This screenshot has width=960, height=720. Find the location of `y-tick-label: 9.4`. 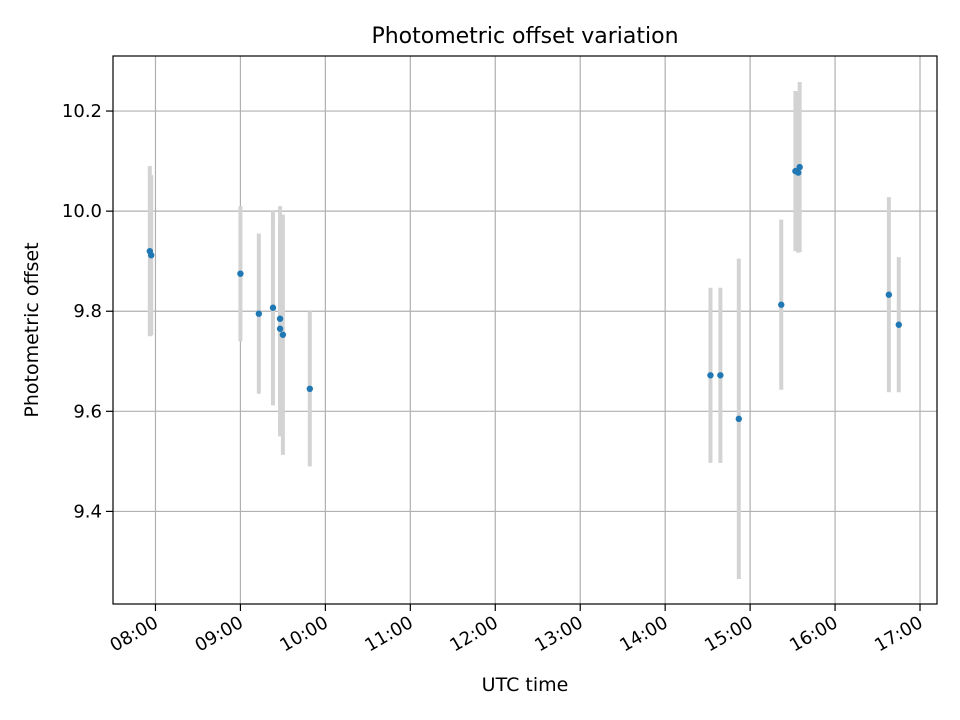

y-tick-label: 9.4 is located at coordinates (87, 511).